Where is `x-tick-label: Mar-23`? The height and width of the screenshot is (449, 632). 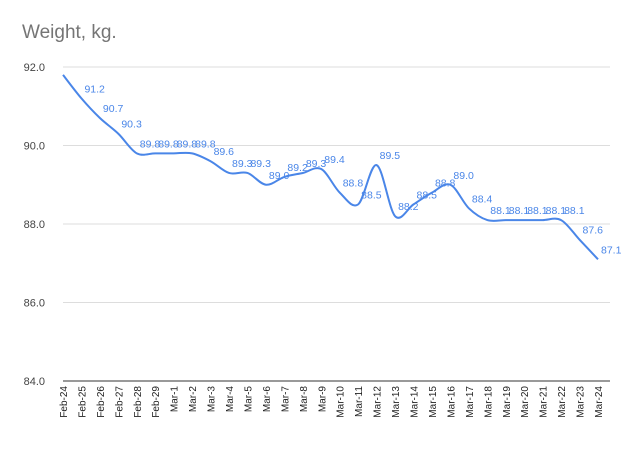 x-tick-label: Mar-23 is located at coordinates (581, 402).